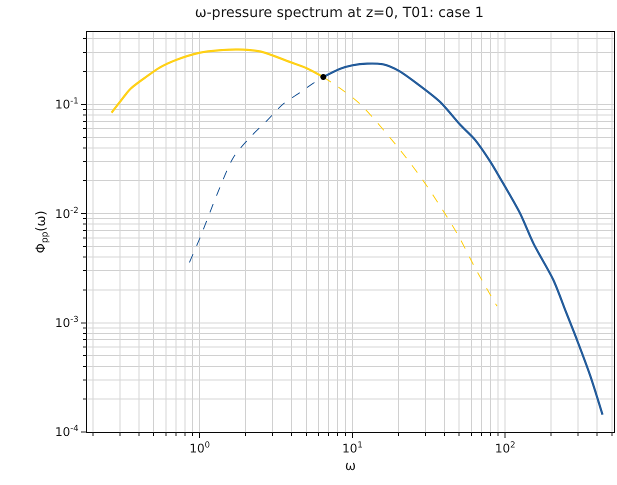  What do you see at coordinates (66, 212) in the screenshot?
I see `y-tick-label: 10$^{-2}$` at bounding box center [66, 212].